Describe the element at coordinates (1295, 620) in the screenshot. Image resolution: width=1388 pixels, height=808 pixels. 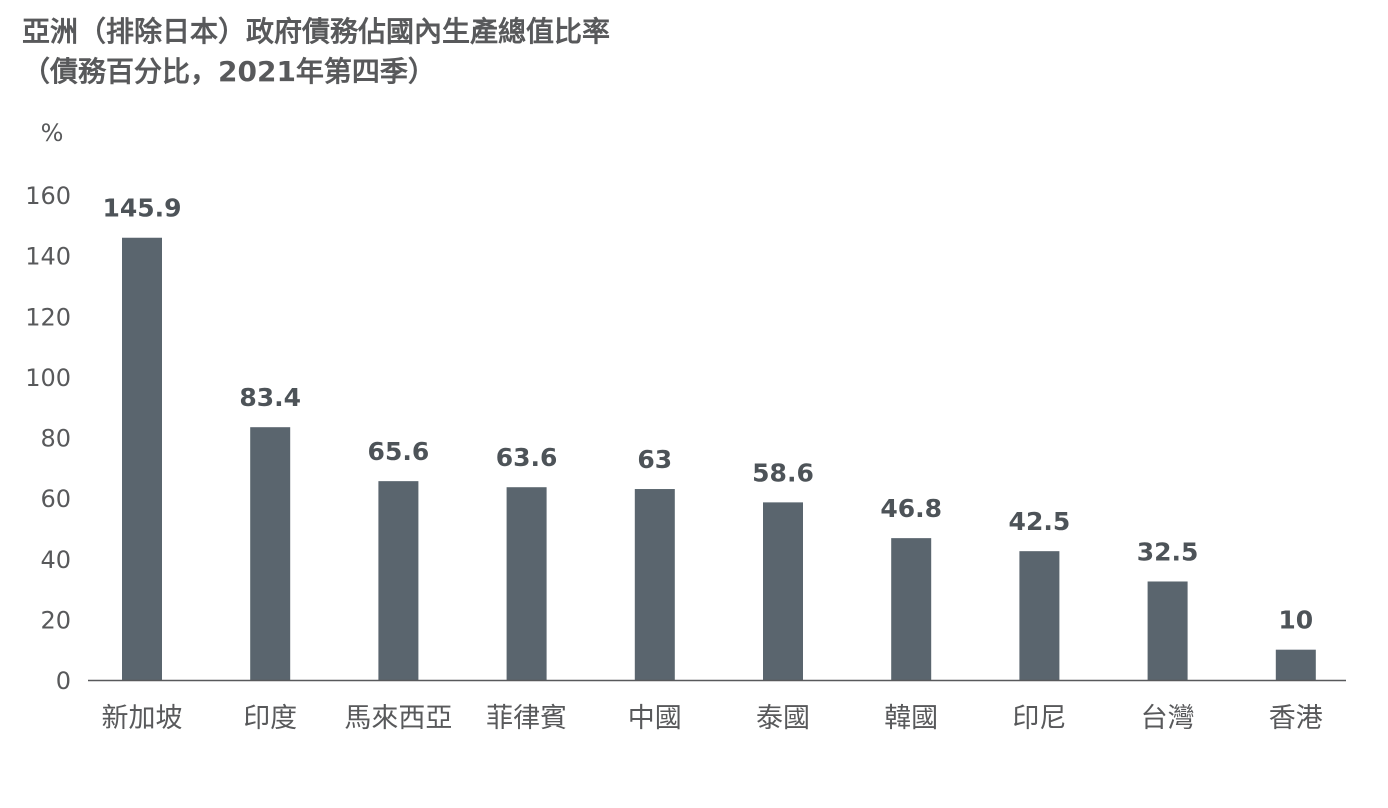
I see `bar-value-label: 10` at that location.